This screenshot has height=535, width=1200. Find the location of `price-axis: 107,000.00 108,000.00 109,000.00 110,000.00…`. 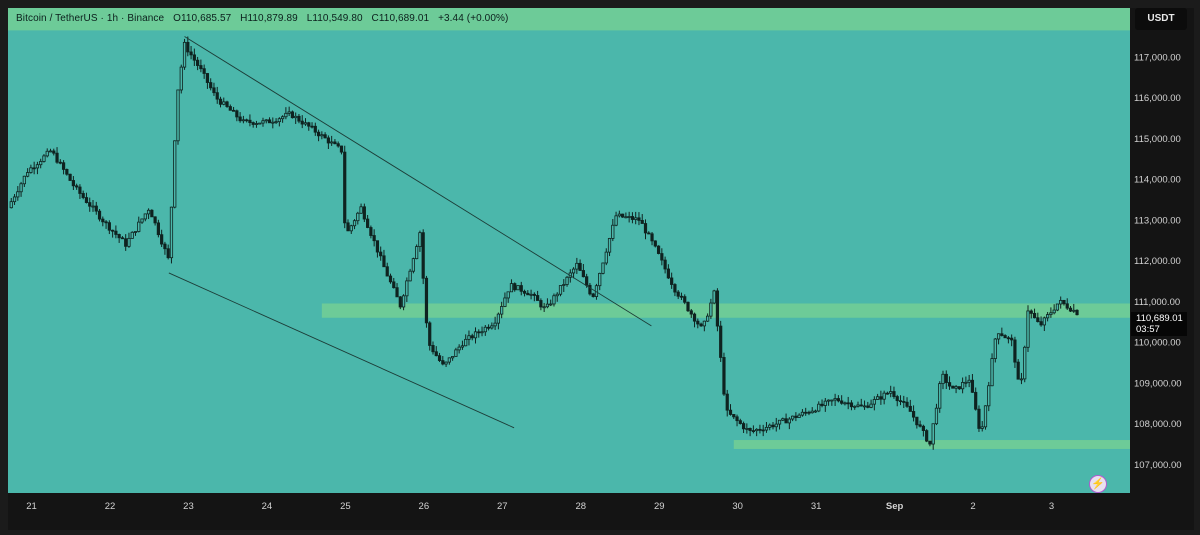

price-axis: 107,000.00 108,000.00 109,000.00 110,000.00… is located at coordinates (1162, 250).